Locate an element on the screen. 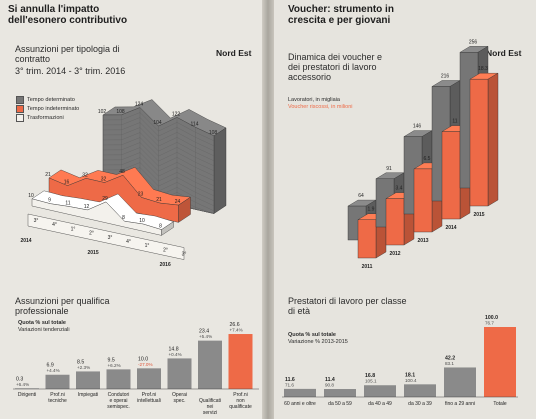  qualification-value-label: 8.5 is located at coordinates (80, 362).